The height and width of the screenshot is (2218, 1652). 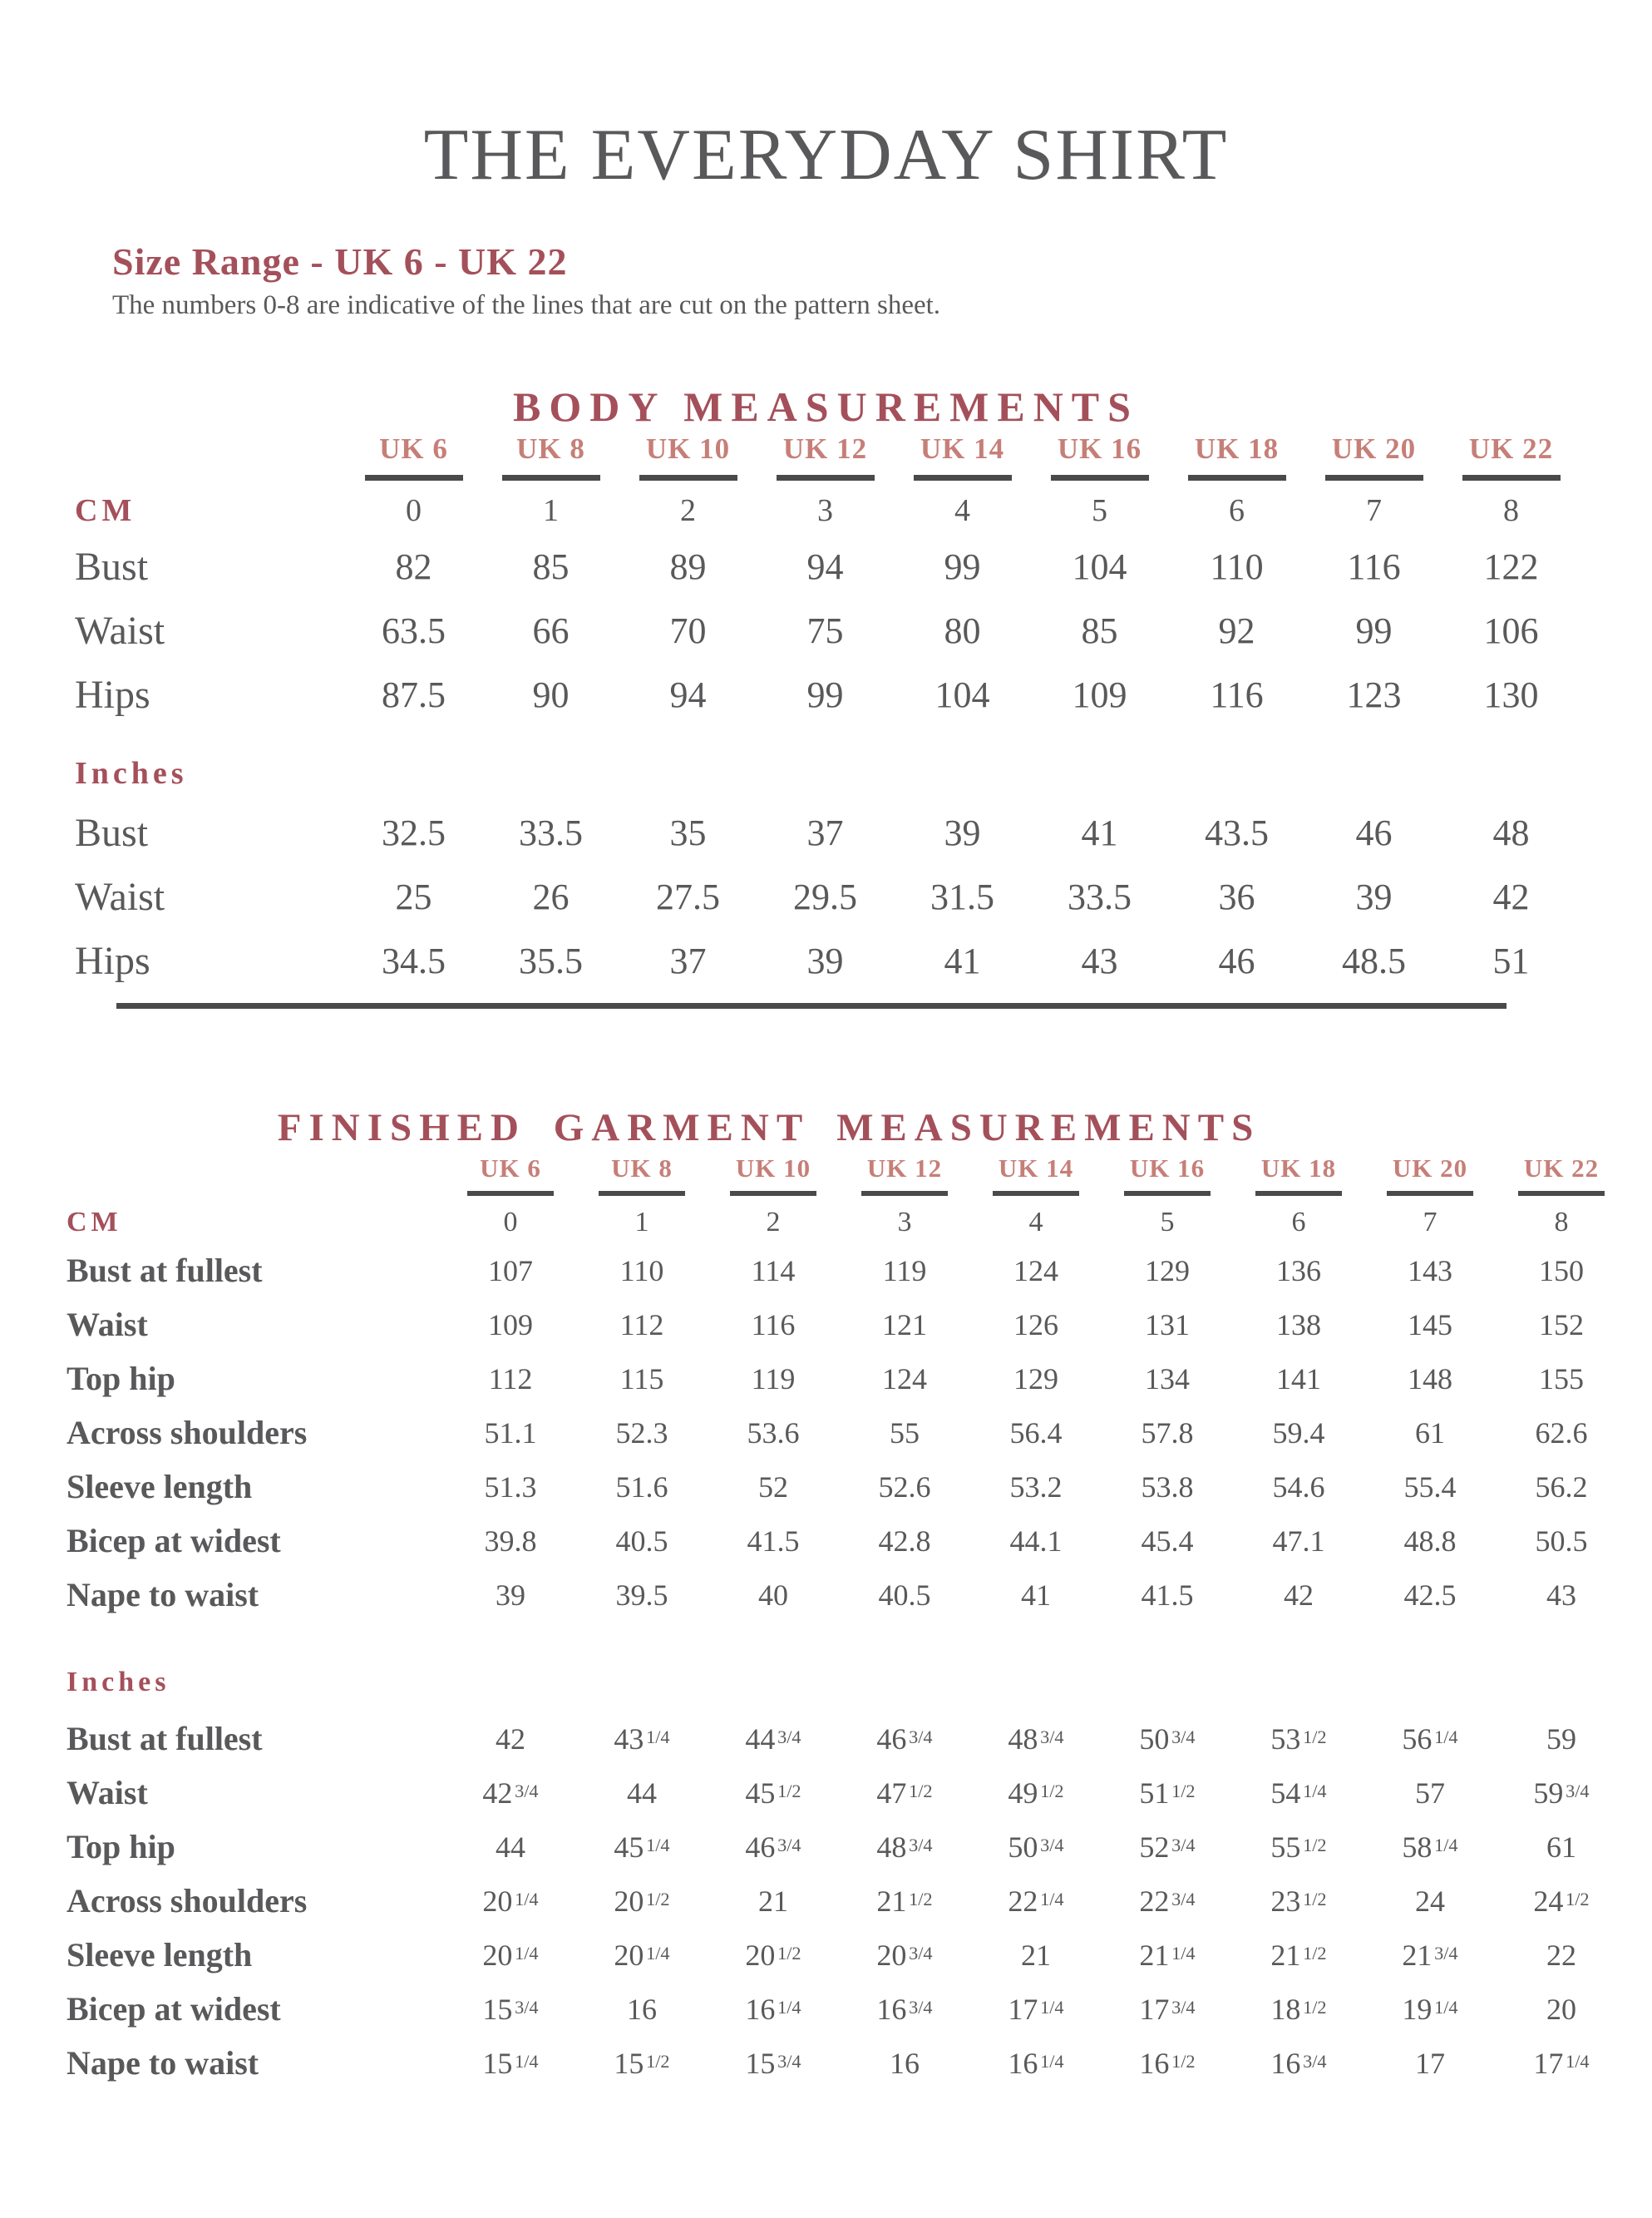 I want to click on measurement-value-inches: 58 1/4, so click(x=1430, y=1847).